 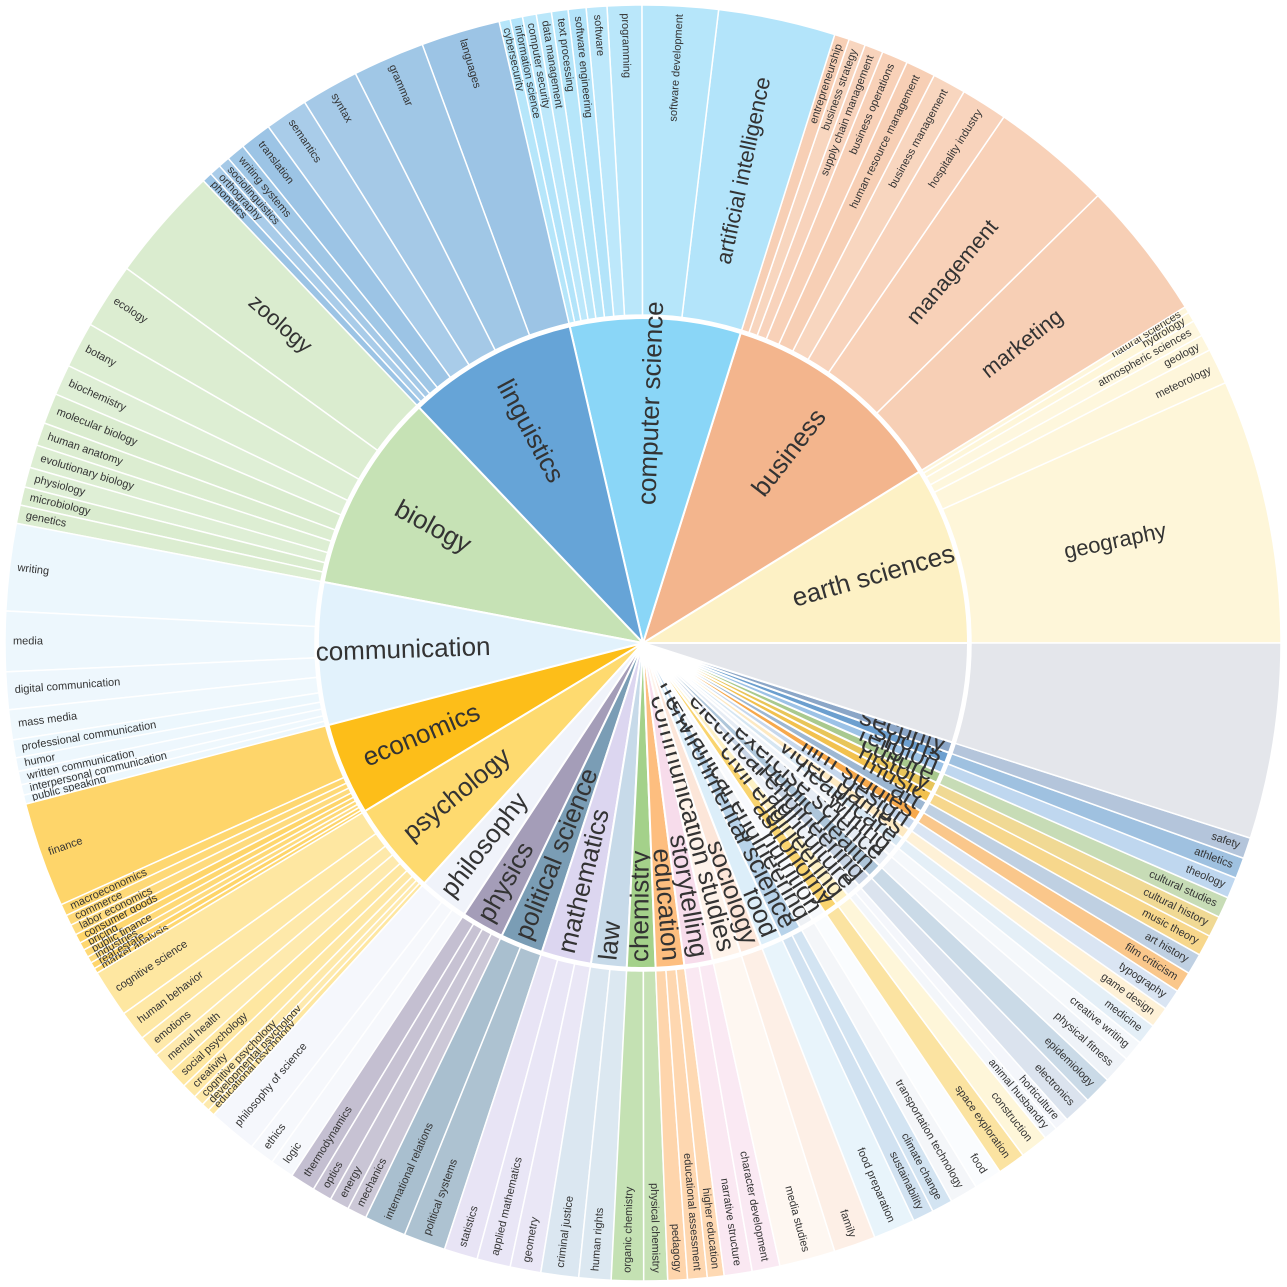 What do you see at coordinates (655, 482) in the screenshot?
I see `inner-segment-computer-science` at bounding box center [655, 482].